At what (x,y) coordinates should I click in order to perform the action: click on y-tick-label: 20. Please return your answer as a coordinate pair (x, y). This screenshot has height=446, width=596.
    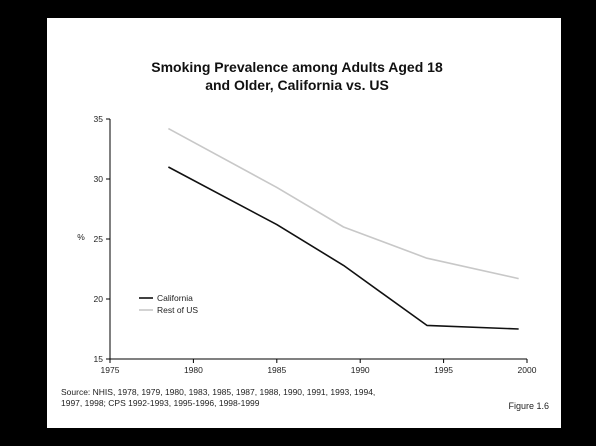
    Looking at the image, I should click on (99, 299).